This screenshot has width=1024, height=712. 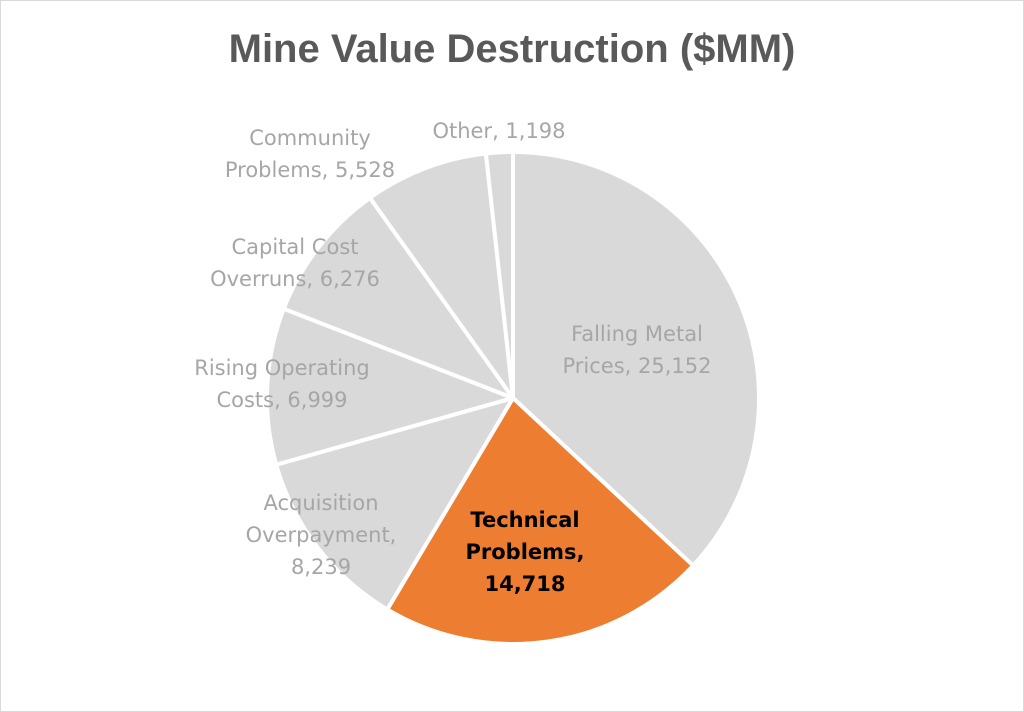 I want to click on slice-label-line: Community, so click(x=310, y=138).